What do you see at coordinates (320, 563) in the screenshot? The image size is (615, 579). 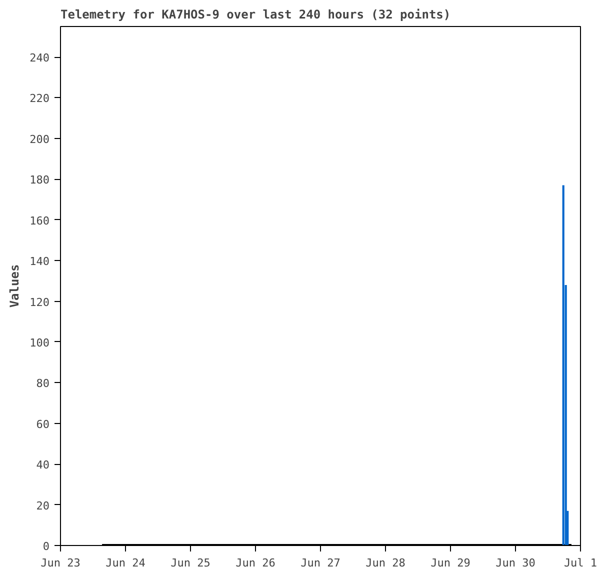 I see `x-tick-label: Jun 27` at bounding box center [320, 563].